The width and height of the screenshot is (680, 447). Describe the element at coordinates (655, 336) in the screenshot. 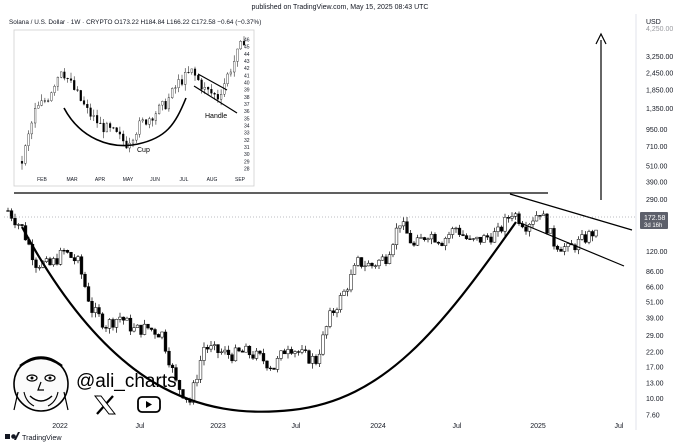

I see `price-tick-label: 29.00` at that location.